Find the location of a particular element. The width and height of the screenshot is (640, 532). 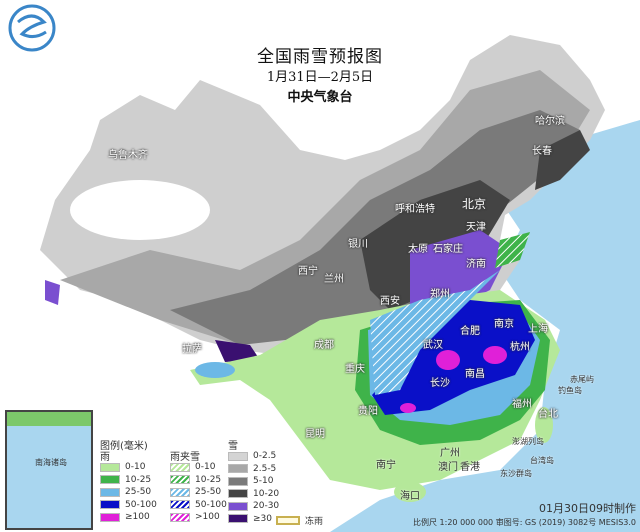

legend-snow: 雪 0-2.5 2.5-5 5-10 10-20 20-30 ≥30 is located at coordinates (254, 483).